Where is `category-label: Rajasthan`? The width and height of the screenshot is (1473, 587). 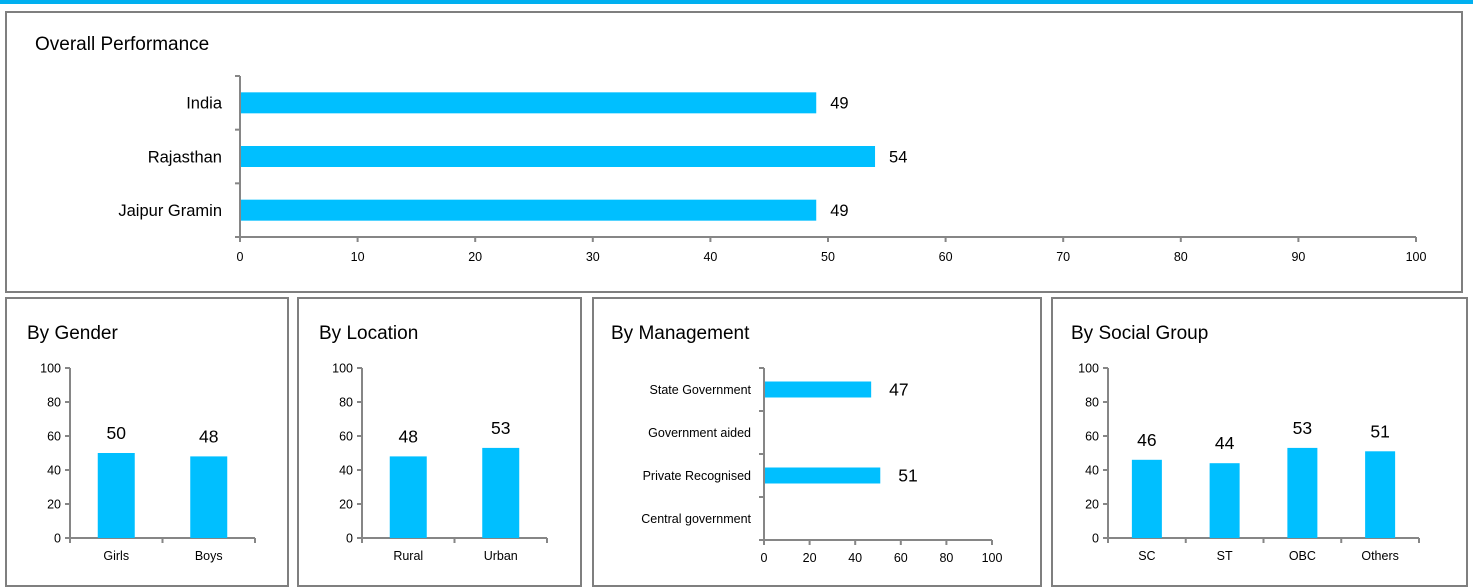 category-label: Rajasthan is located at coordinates (185, 157).